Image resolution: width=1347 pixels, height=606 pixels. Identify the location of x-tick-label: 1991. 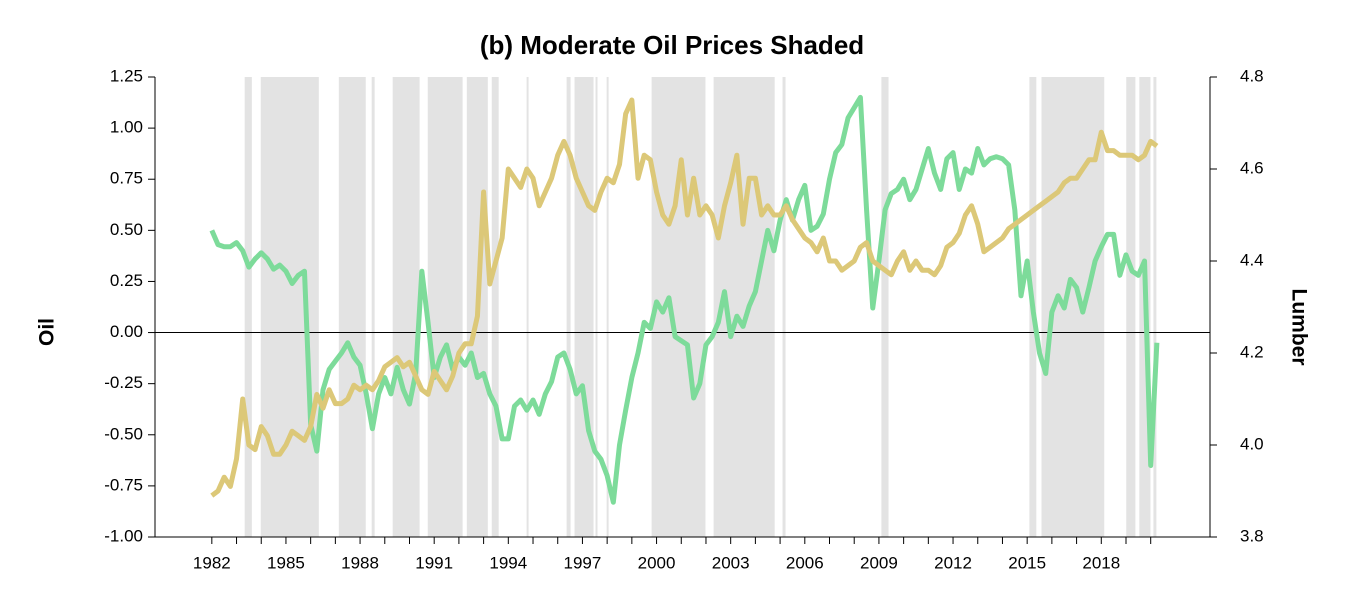
(434, 562).